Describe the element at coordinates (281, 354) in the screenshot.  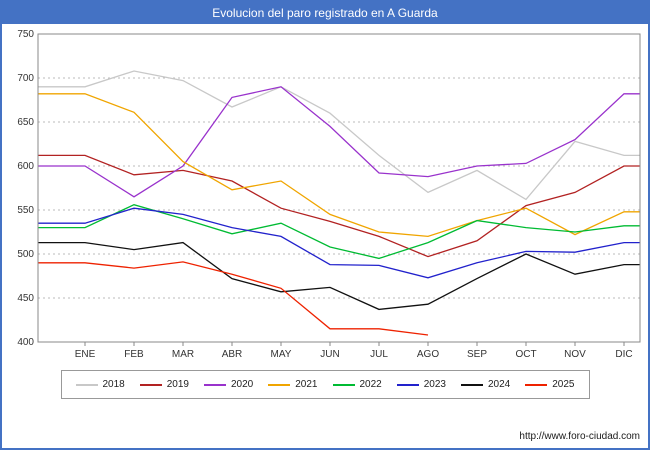
I see `xtick-label-MAY: MAY` at that location.